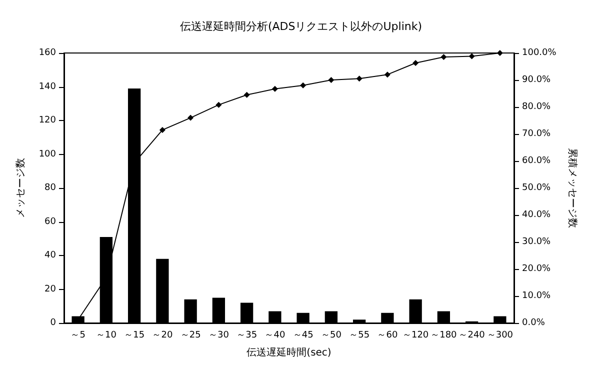  Describe the element at coordinates (537, 134) in the screenshot. I see `y2-tick-label: 70.0%` at that location.